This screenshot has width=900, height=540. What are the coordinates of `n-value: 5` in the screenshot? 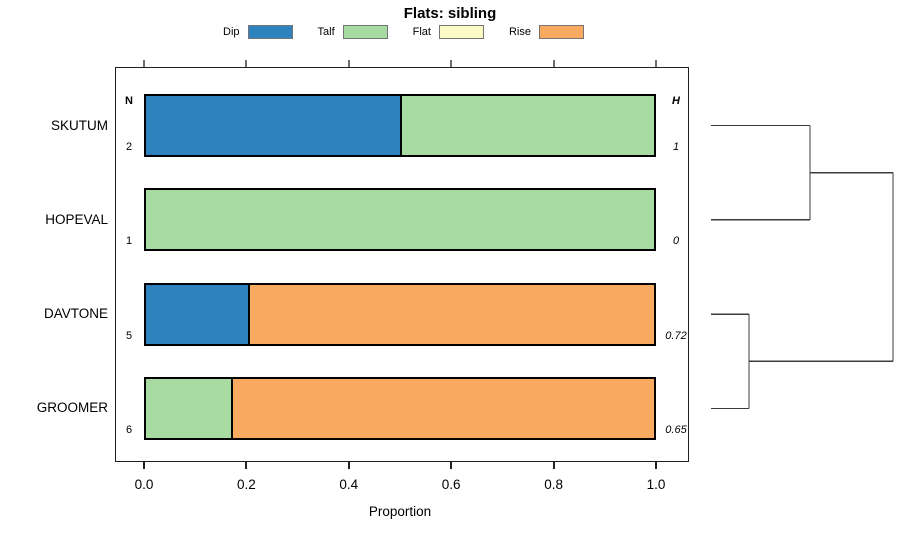 It's located at (129, 335).